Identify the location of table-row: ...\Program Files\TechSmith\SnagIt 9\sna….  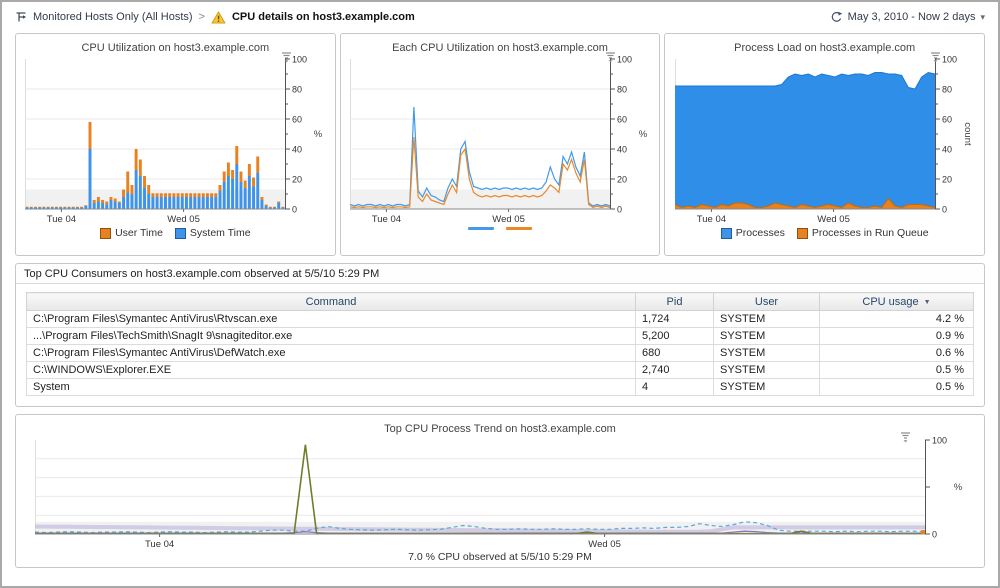
(500, 336).